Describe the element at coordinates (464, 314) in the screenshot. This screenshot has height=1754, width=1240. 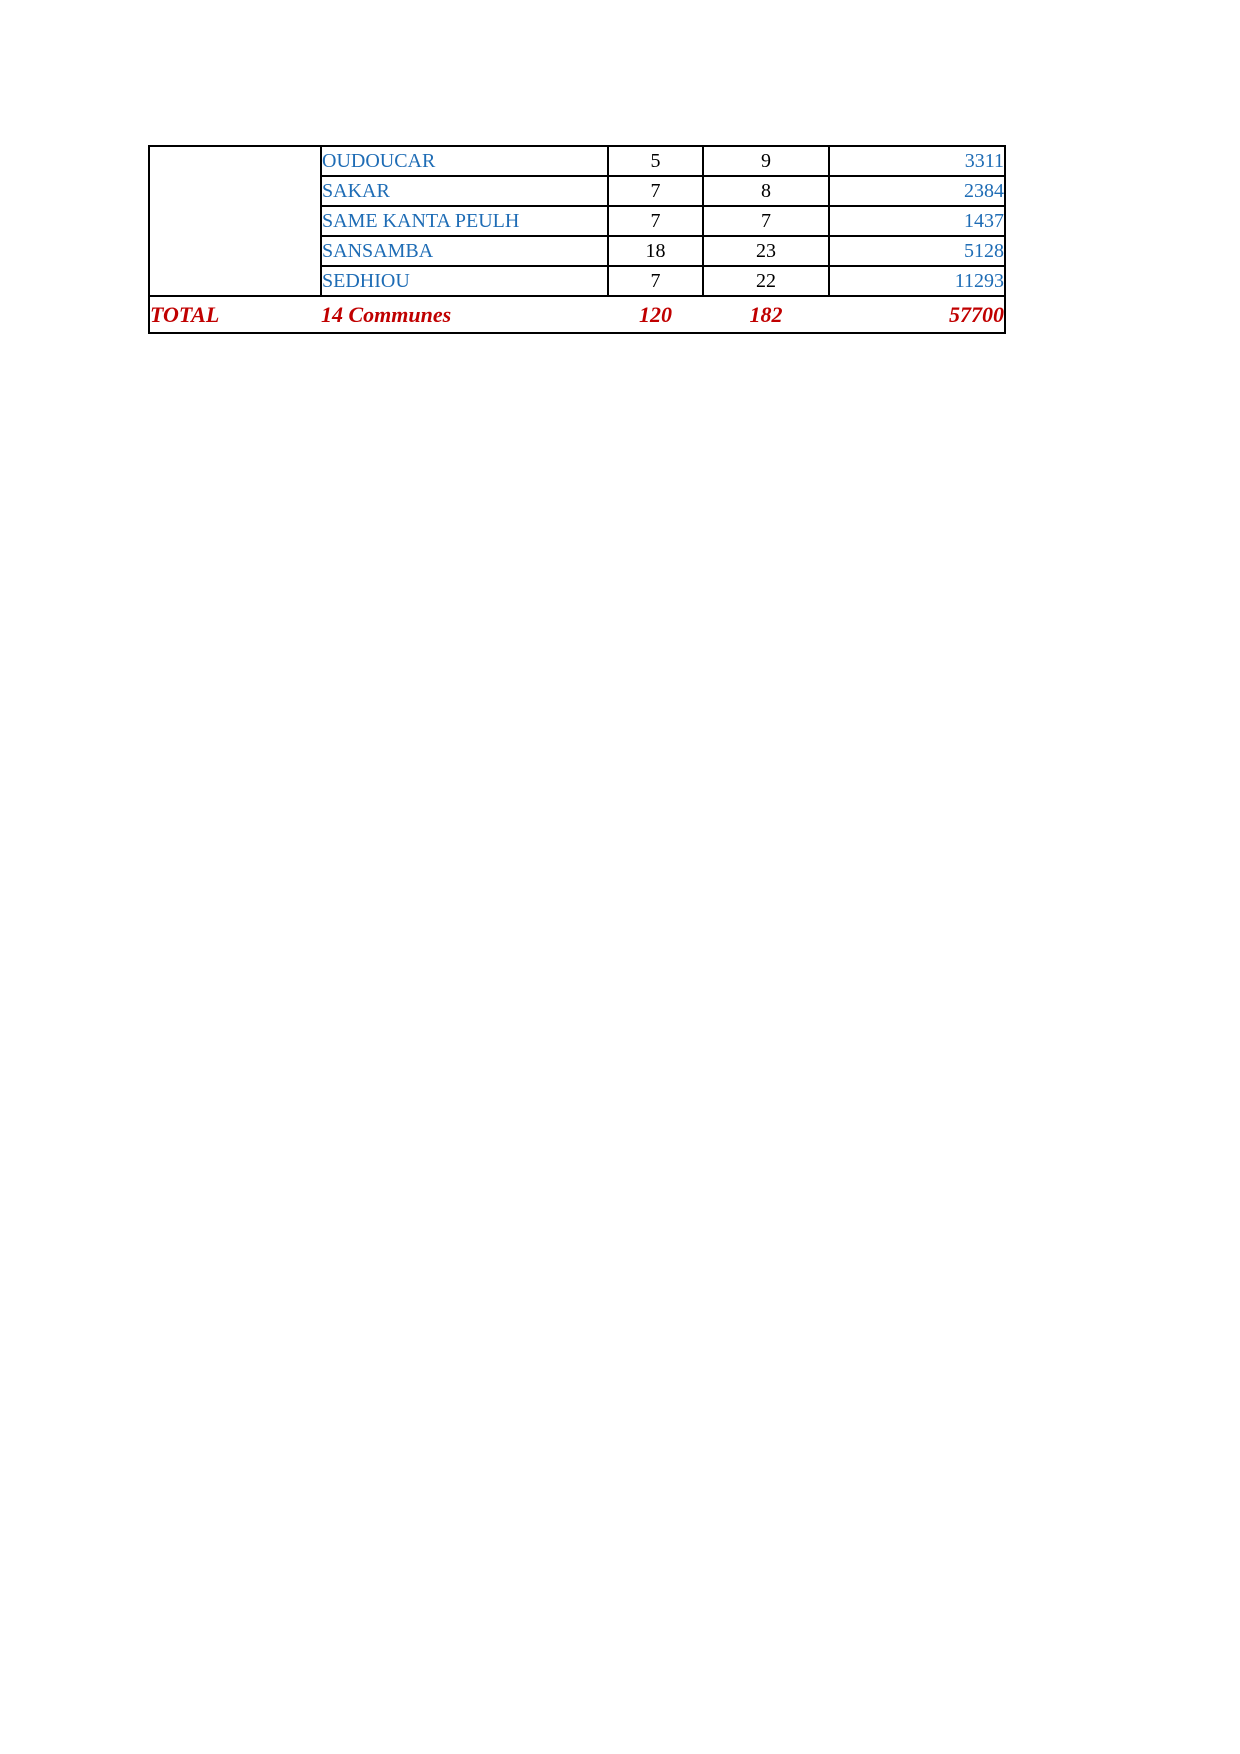
I see `total-communes: 14 Communes` at that location.